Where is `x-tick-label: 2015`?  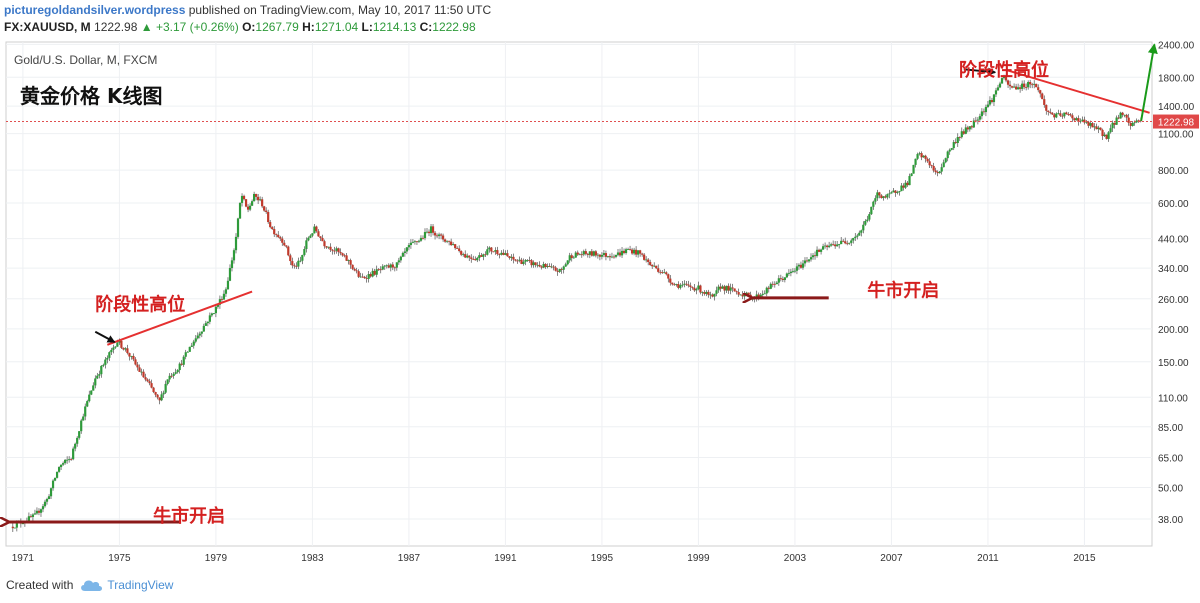 x-tick-label: 2015 is located at coordinates (1084, 558).